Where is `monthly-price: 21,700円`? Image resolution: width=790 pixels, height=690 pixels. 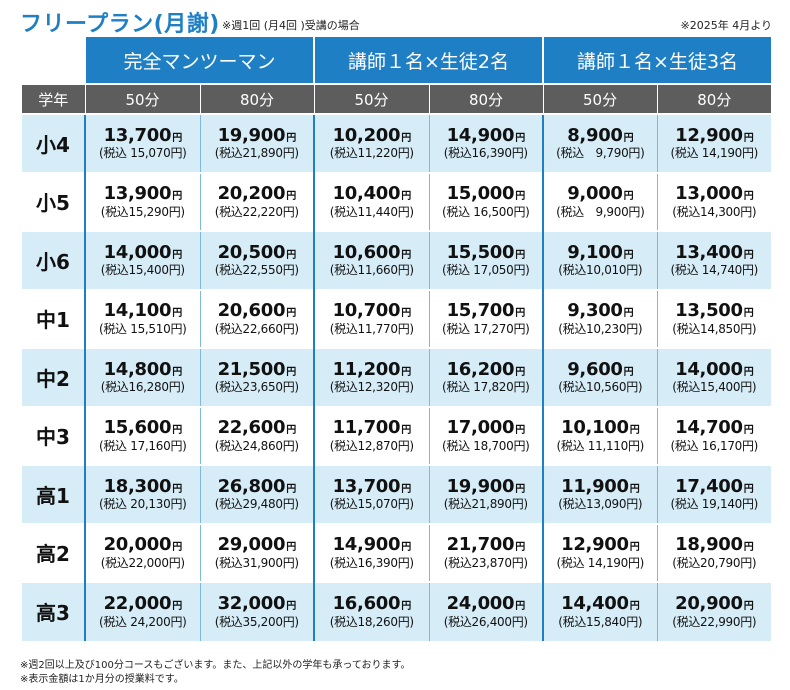
monthly-price: 21,700円 is located at coordinates (486, 545).